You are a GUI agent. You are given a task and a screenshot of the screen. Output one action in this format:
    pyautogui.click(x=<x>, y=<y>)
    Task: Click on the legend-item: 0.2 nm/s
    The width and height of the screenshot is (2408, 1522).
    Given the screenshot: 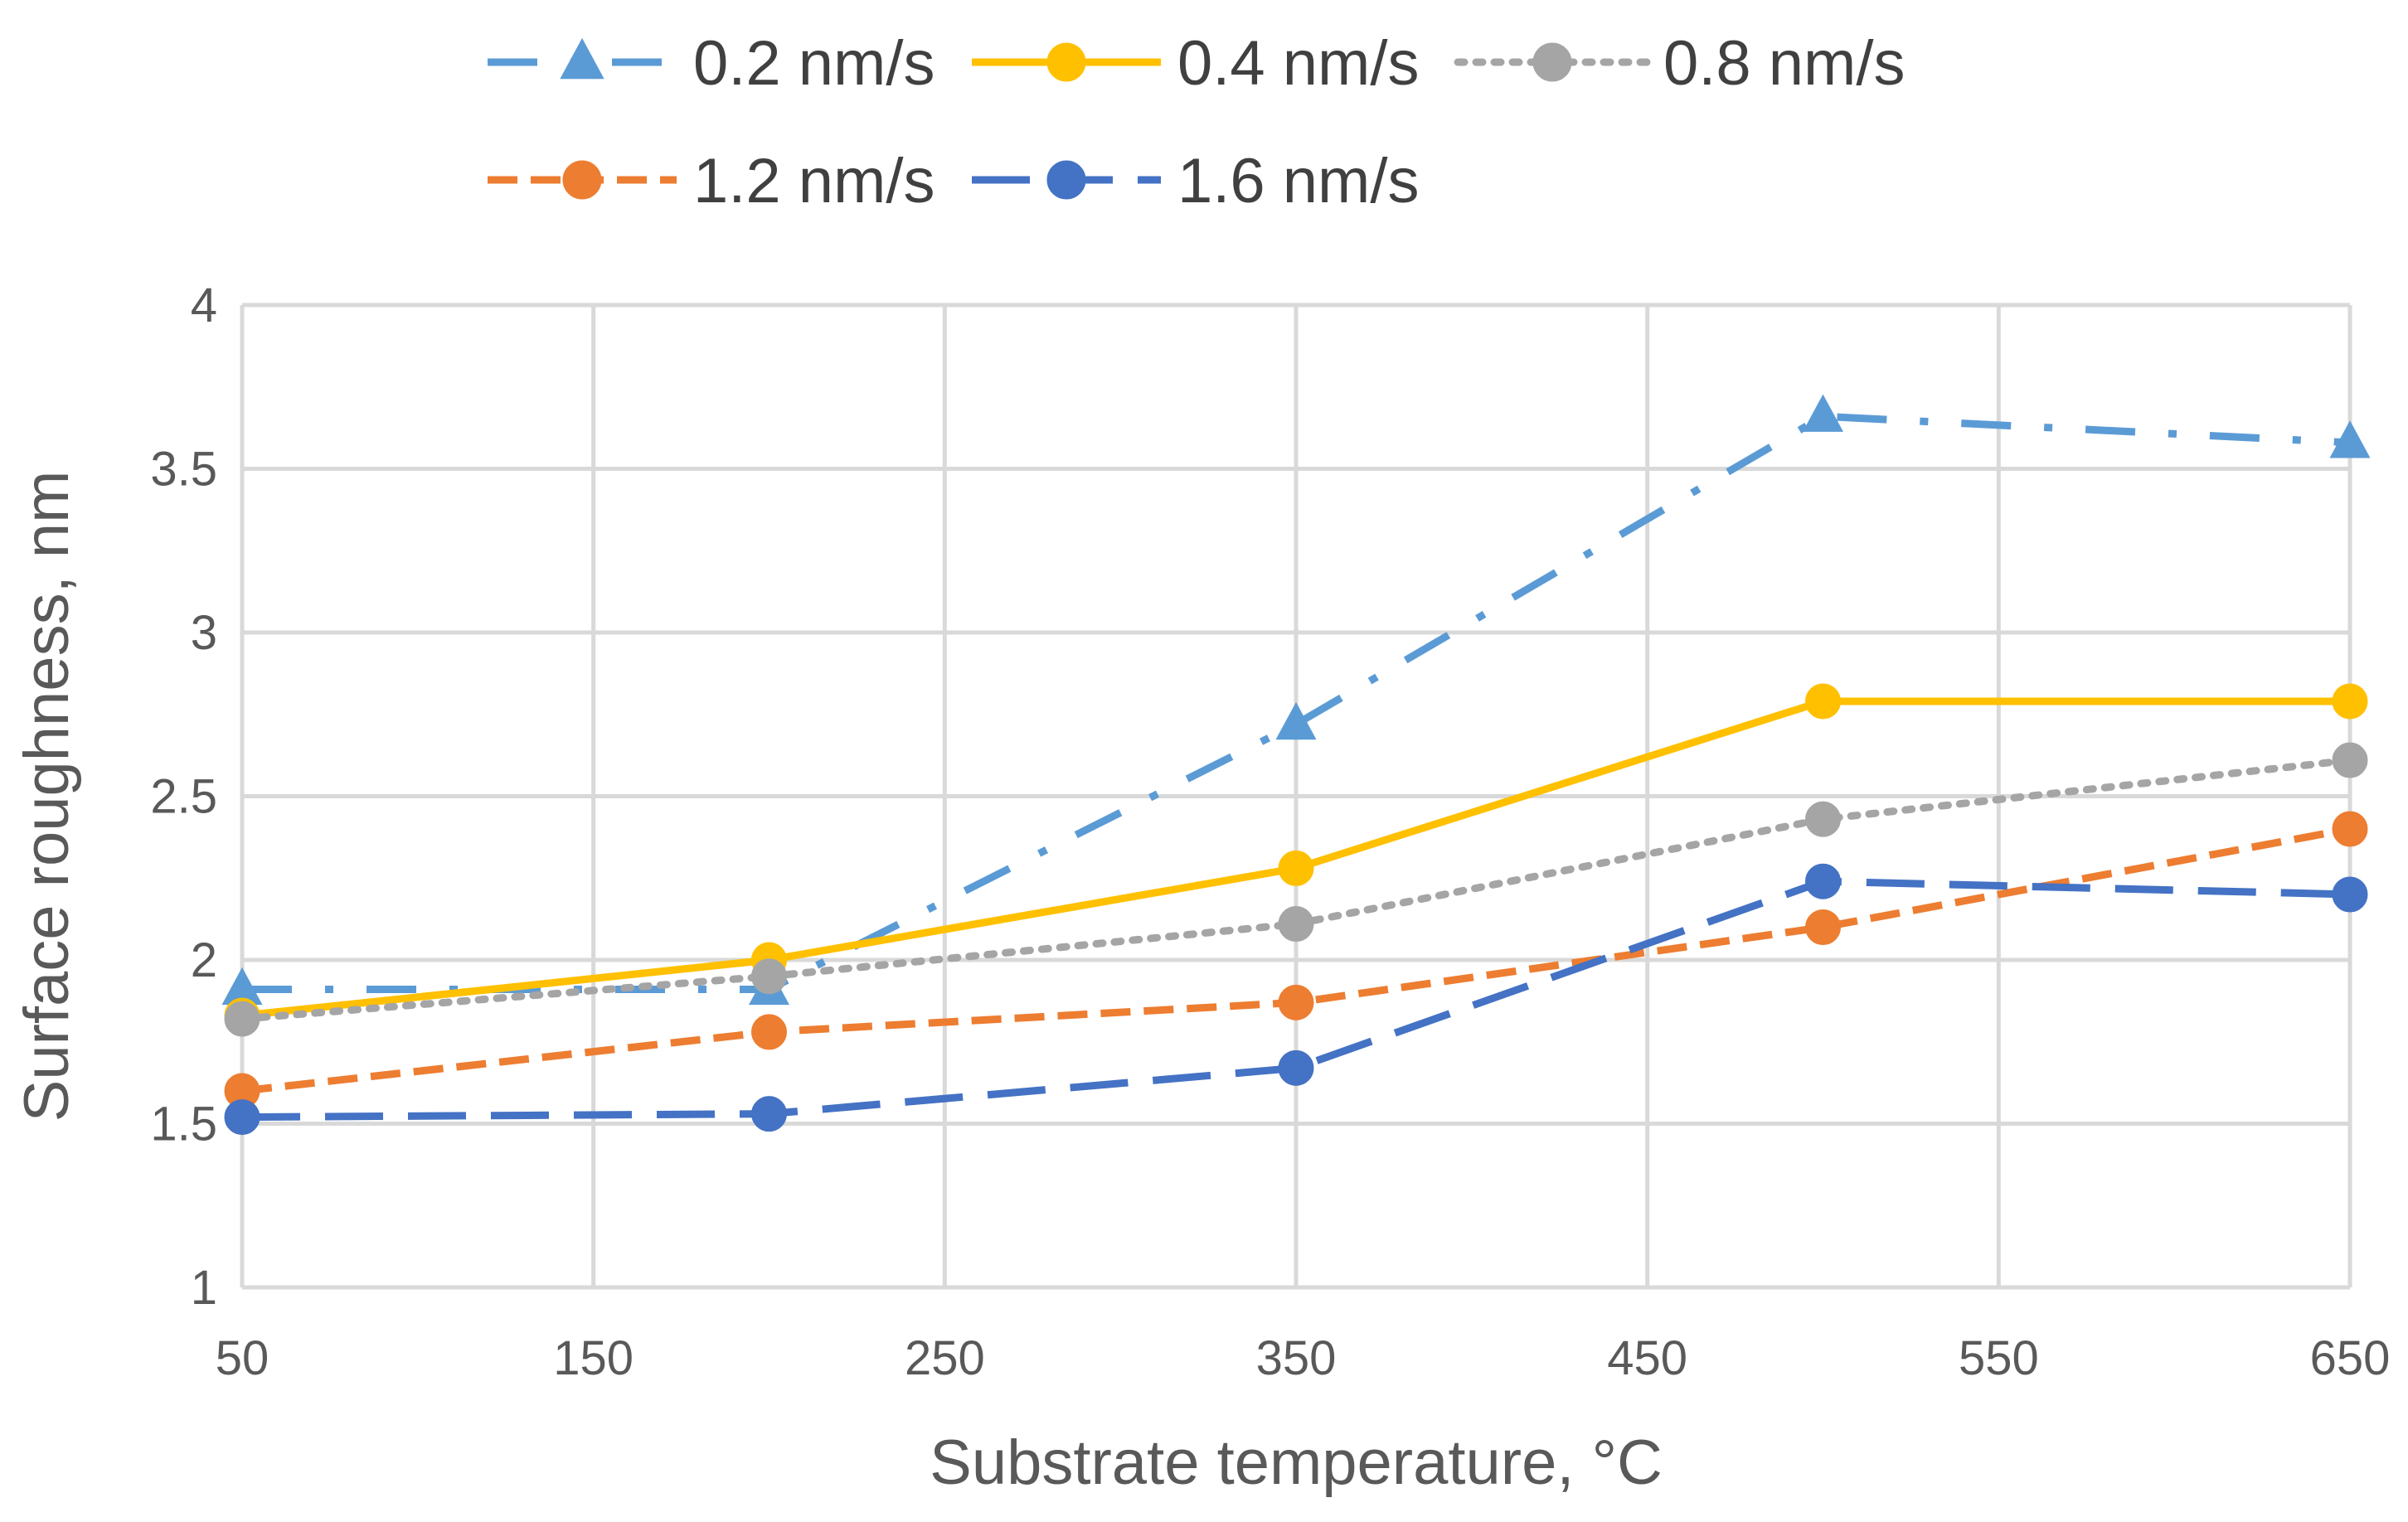 What is the action you would take?
    pyautogui.click(x=711, y=63)
    